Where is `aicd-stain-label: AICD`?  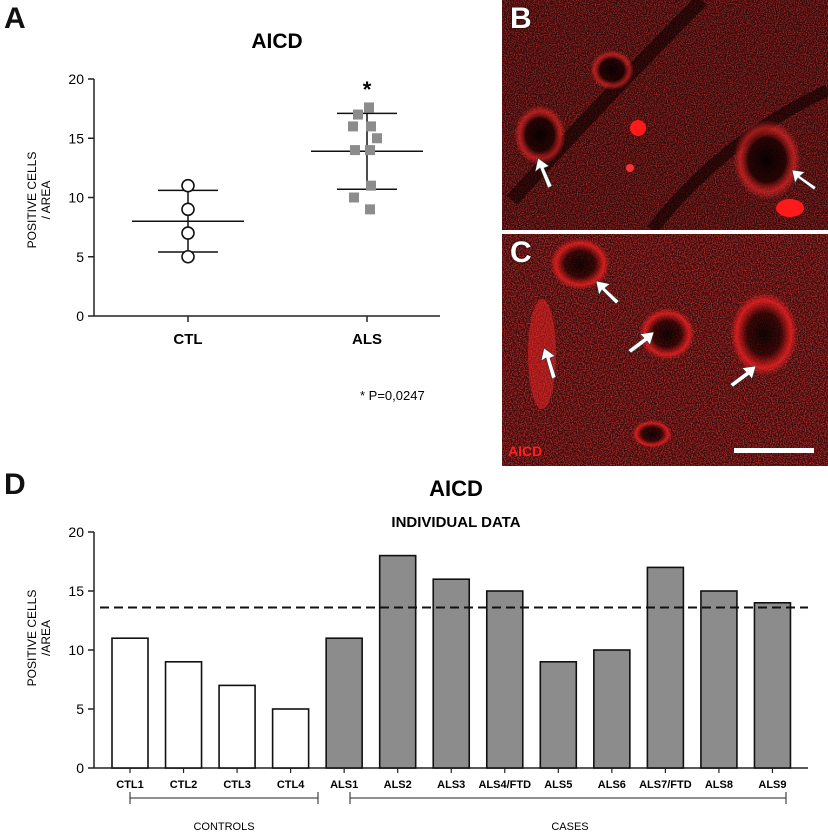
aicd-stain-label: AICD is located at coordinates (525, 451).